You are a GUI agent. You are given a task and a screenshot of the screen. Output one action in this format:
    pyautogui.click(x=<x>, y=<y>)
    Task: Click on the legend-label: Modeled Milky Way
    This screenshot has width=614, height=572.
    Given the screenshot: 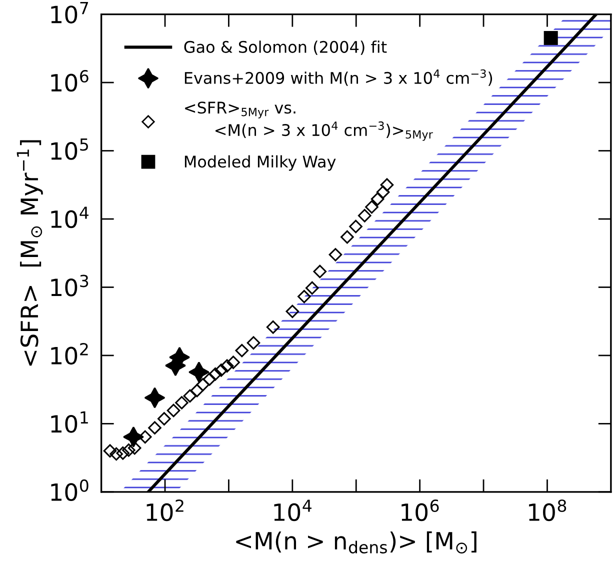 What is the action you would take?
    pyautogui.click(x=260, y=163)
    